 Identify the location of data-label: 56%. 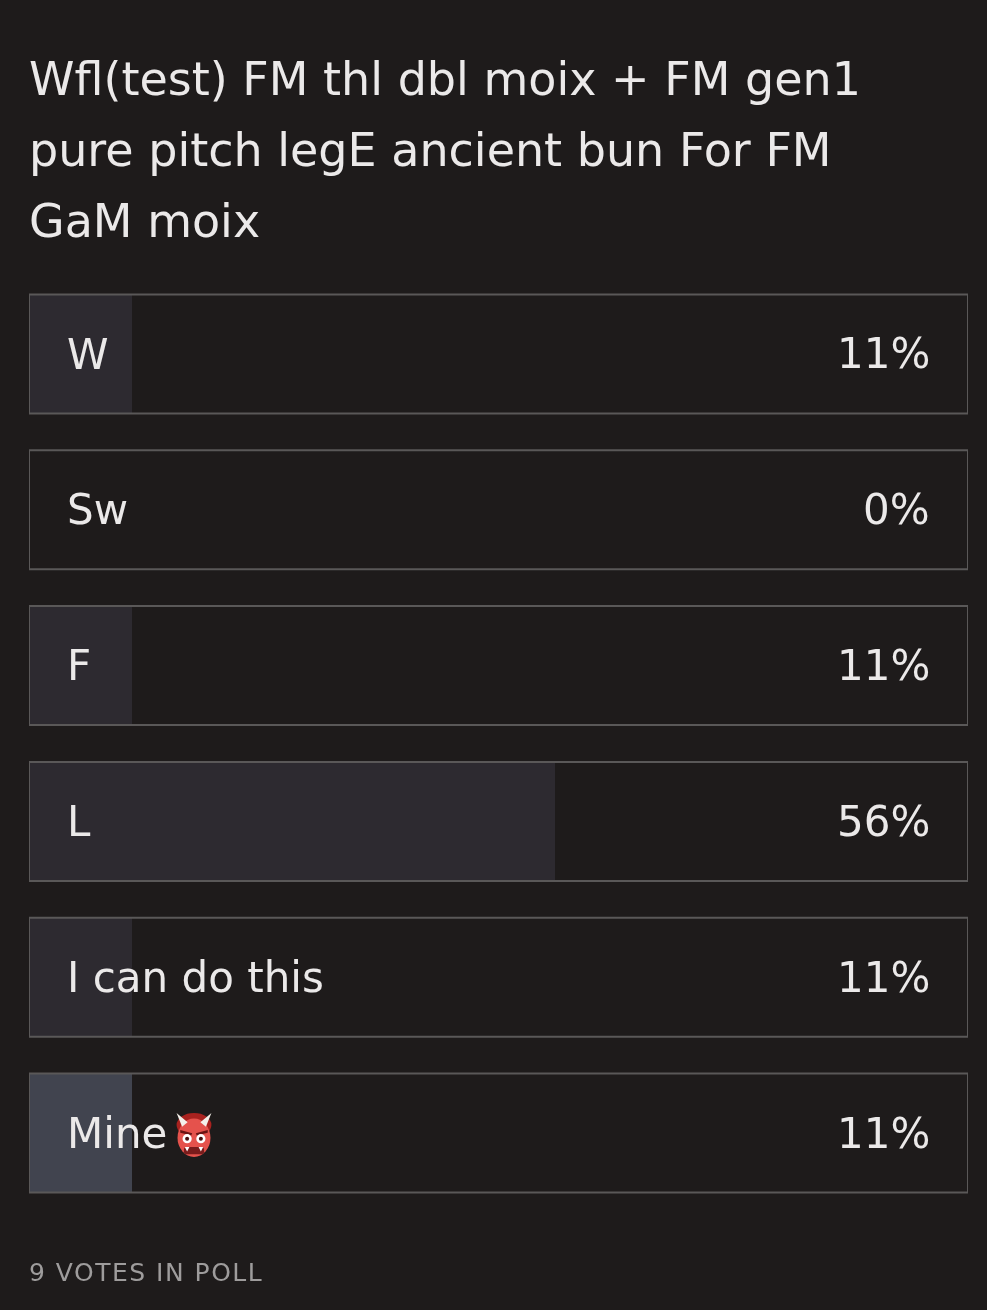
(884, 821).